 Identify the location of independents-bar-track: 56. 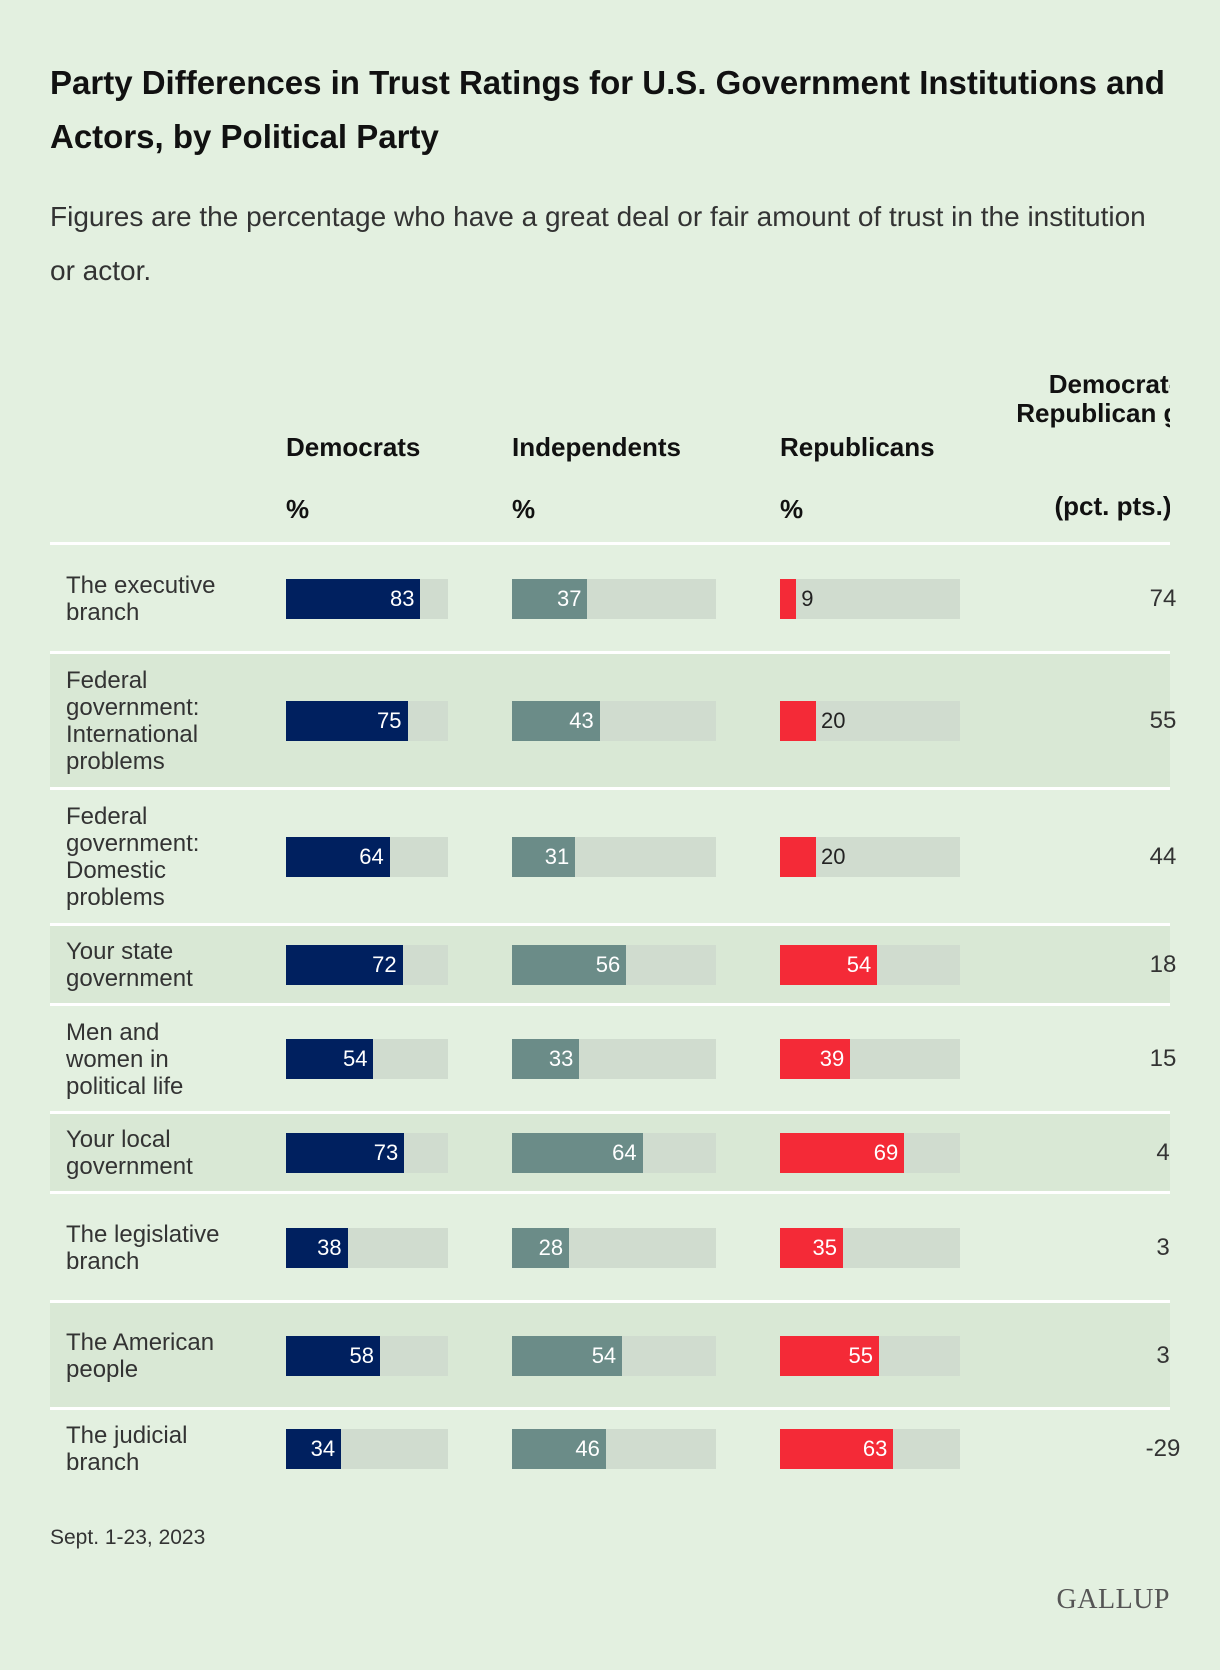
(614, 965).